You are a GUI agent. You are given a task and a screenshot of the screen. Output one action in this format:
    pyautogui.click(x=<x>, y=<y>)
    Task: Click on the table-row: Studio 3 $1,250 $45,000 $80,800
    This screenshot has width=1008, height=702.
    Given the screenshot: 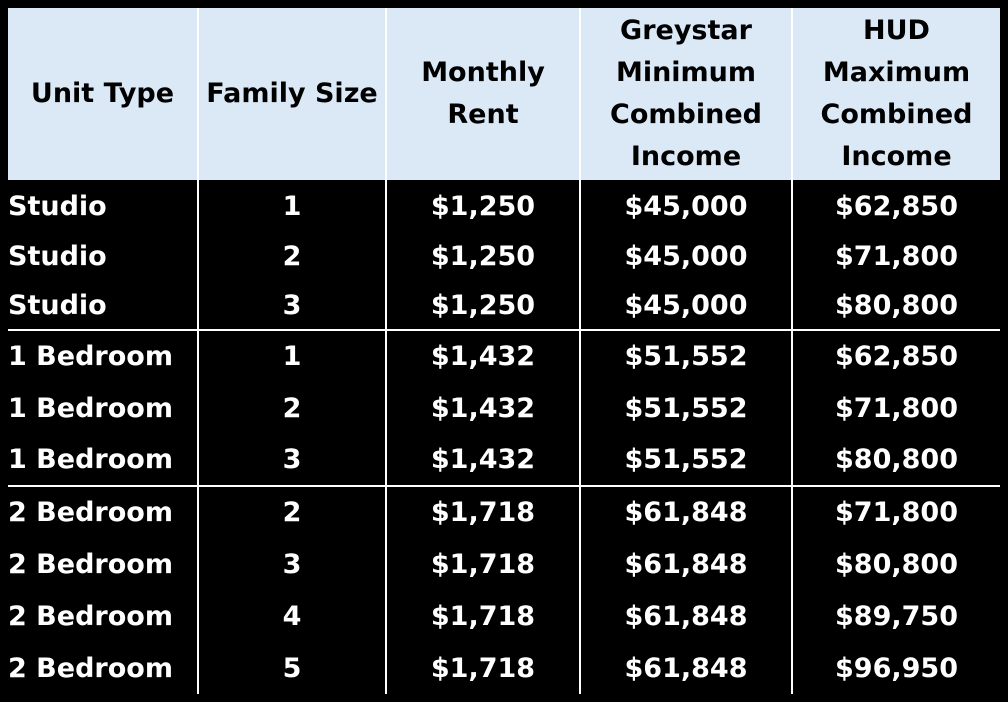 What is the action you would take?
    pyautogui.click(x=504, y=306)
    